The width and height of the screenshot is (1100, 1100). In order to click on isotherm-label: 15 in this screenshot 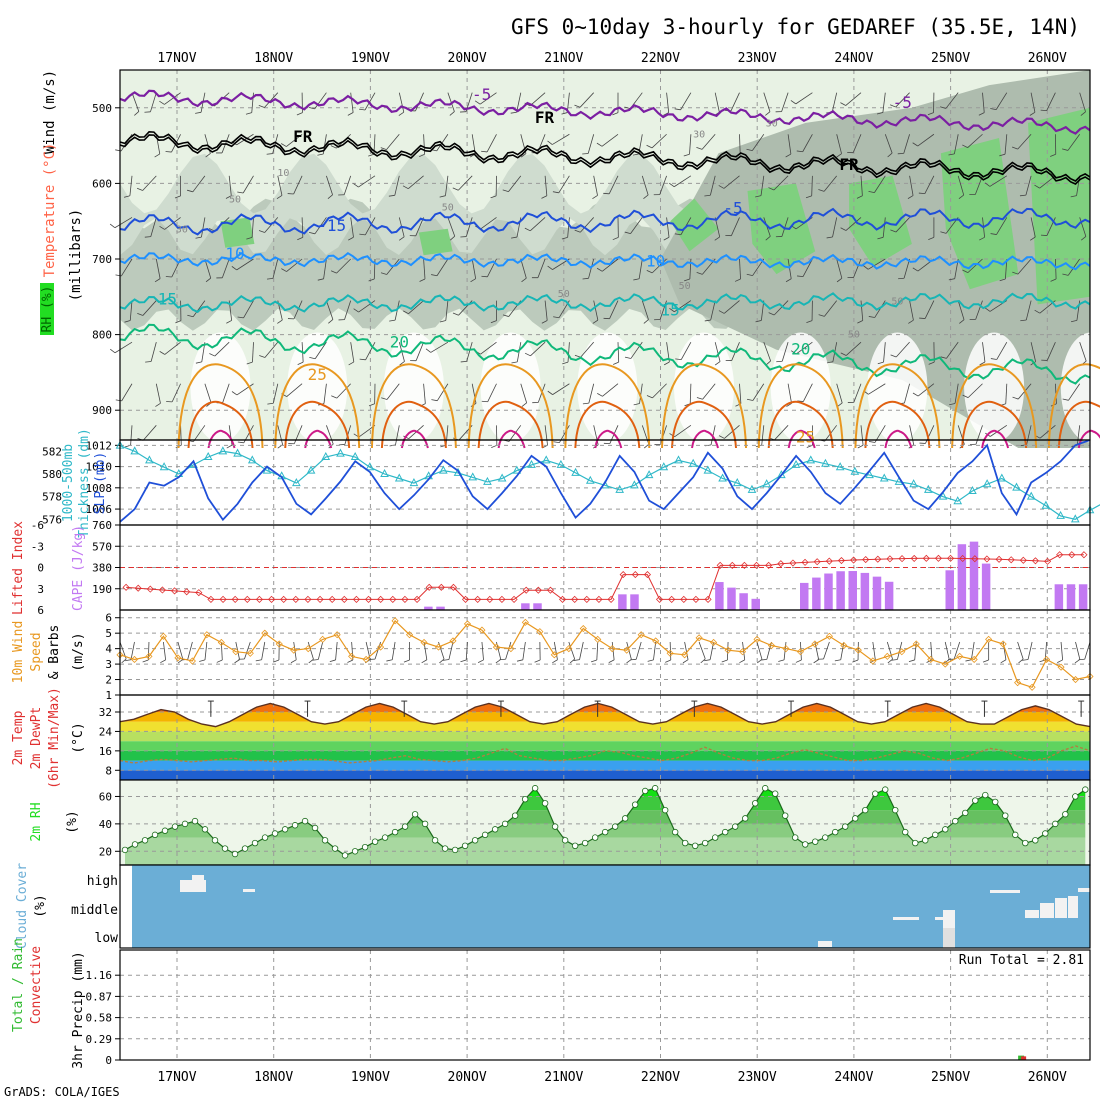, I will do `click(167, 298)`.